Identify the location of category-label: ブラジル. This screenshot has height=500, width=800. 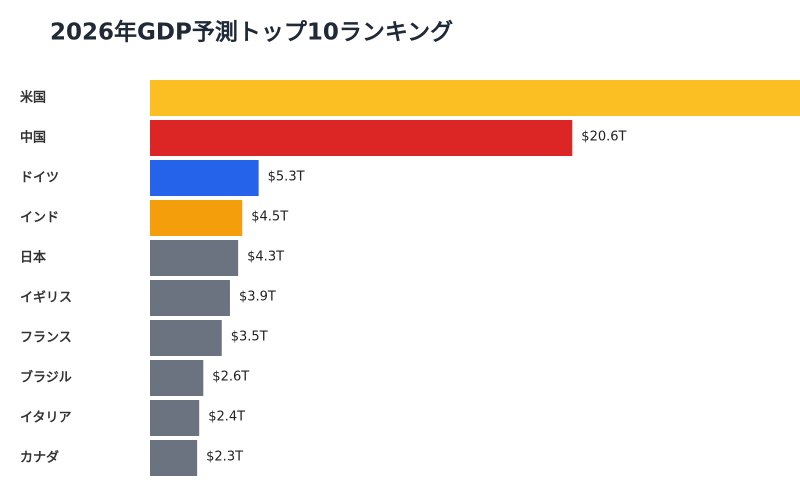
(46, 378).